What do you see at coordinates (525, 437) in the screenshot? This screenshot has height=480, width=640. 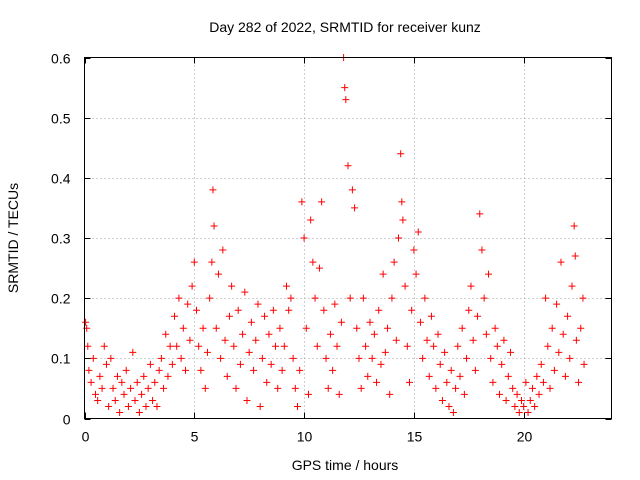 I see `x-tick-label: 20` at bounding box center [525, 437].